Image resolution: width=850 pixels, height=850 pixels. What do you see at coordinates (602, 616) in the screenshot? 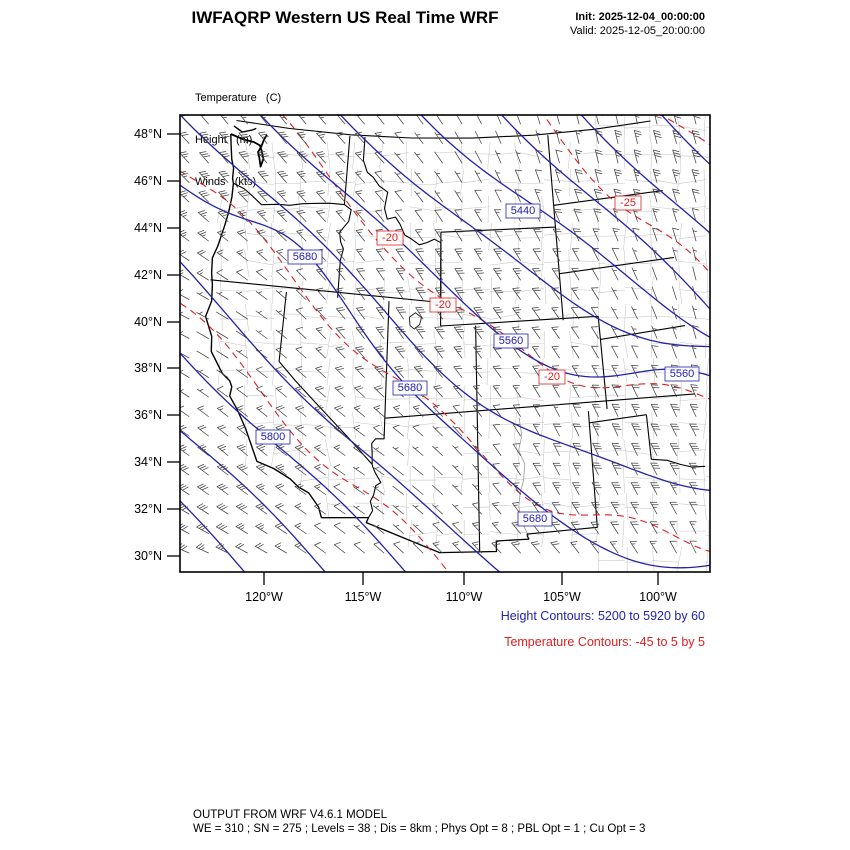
I see `height-contour-legend: Height Contours: 5200 to 5920 by 60` at bounding box center [602, 616].